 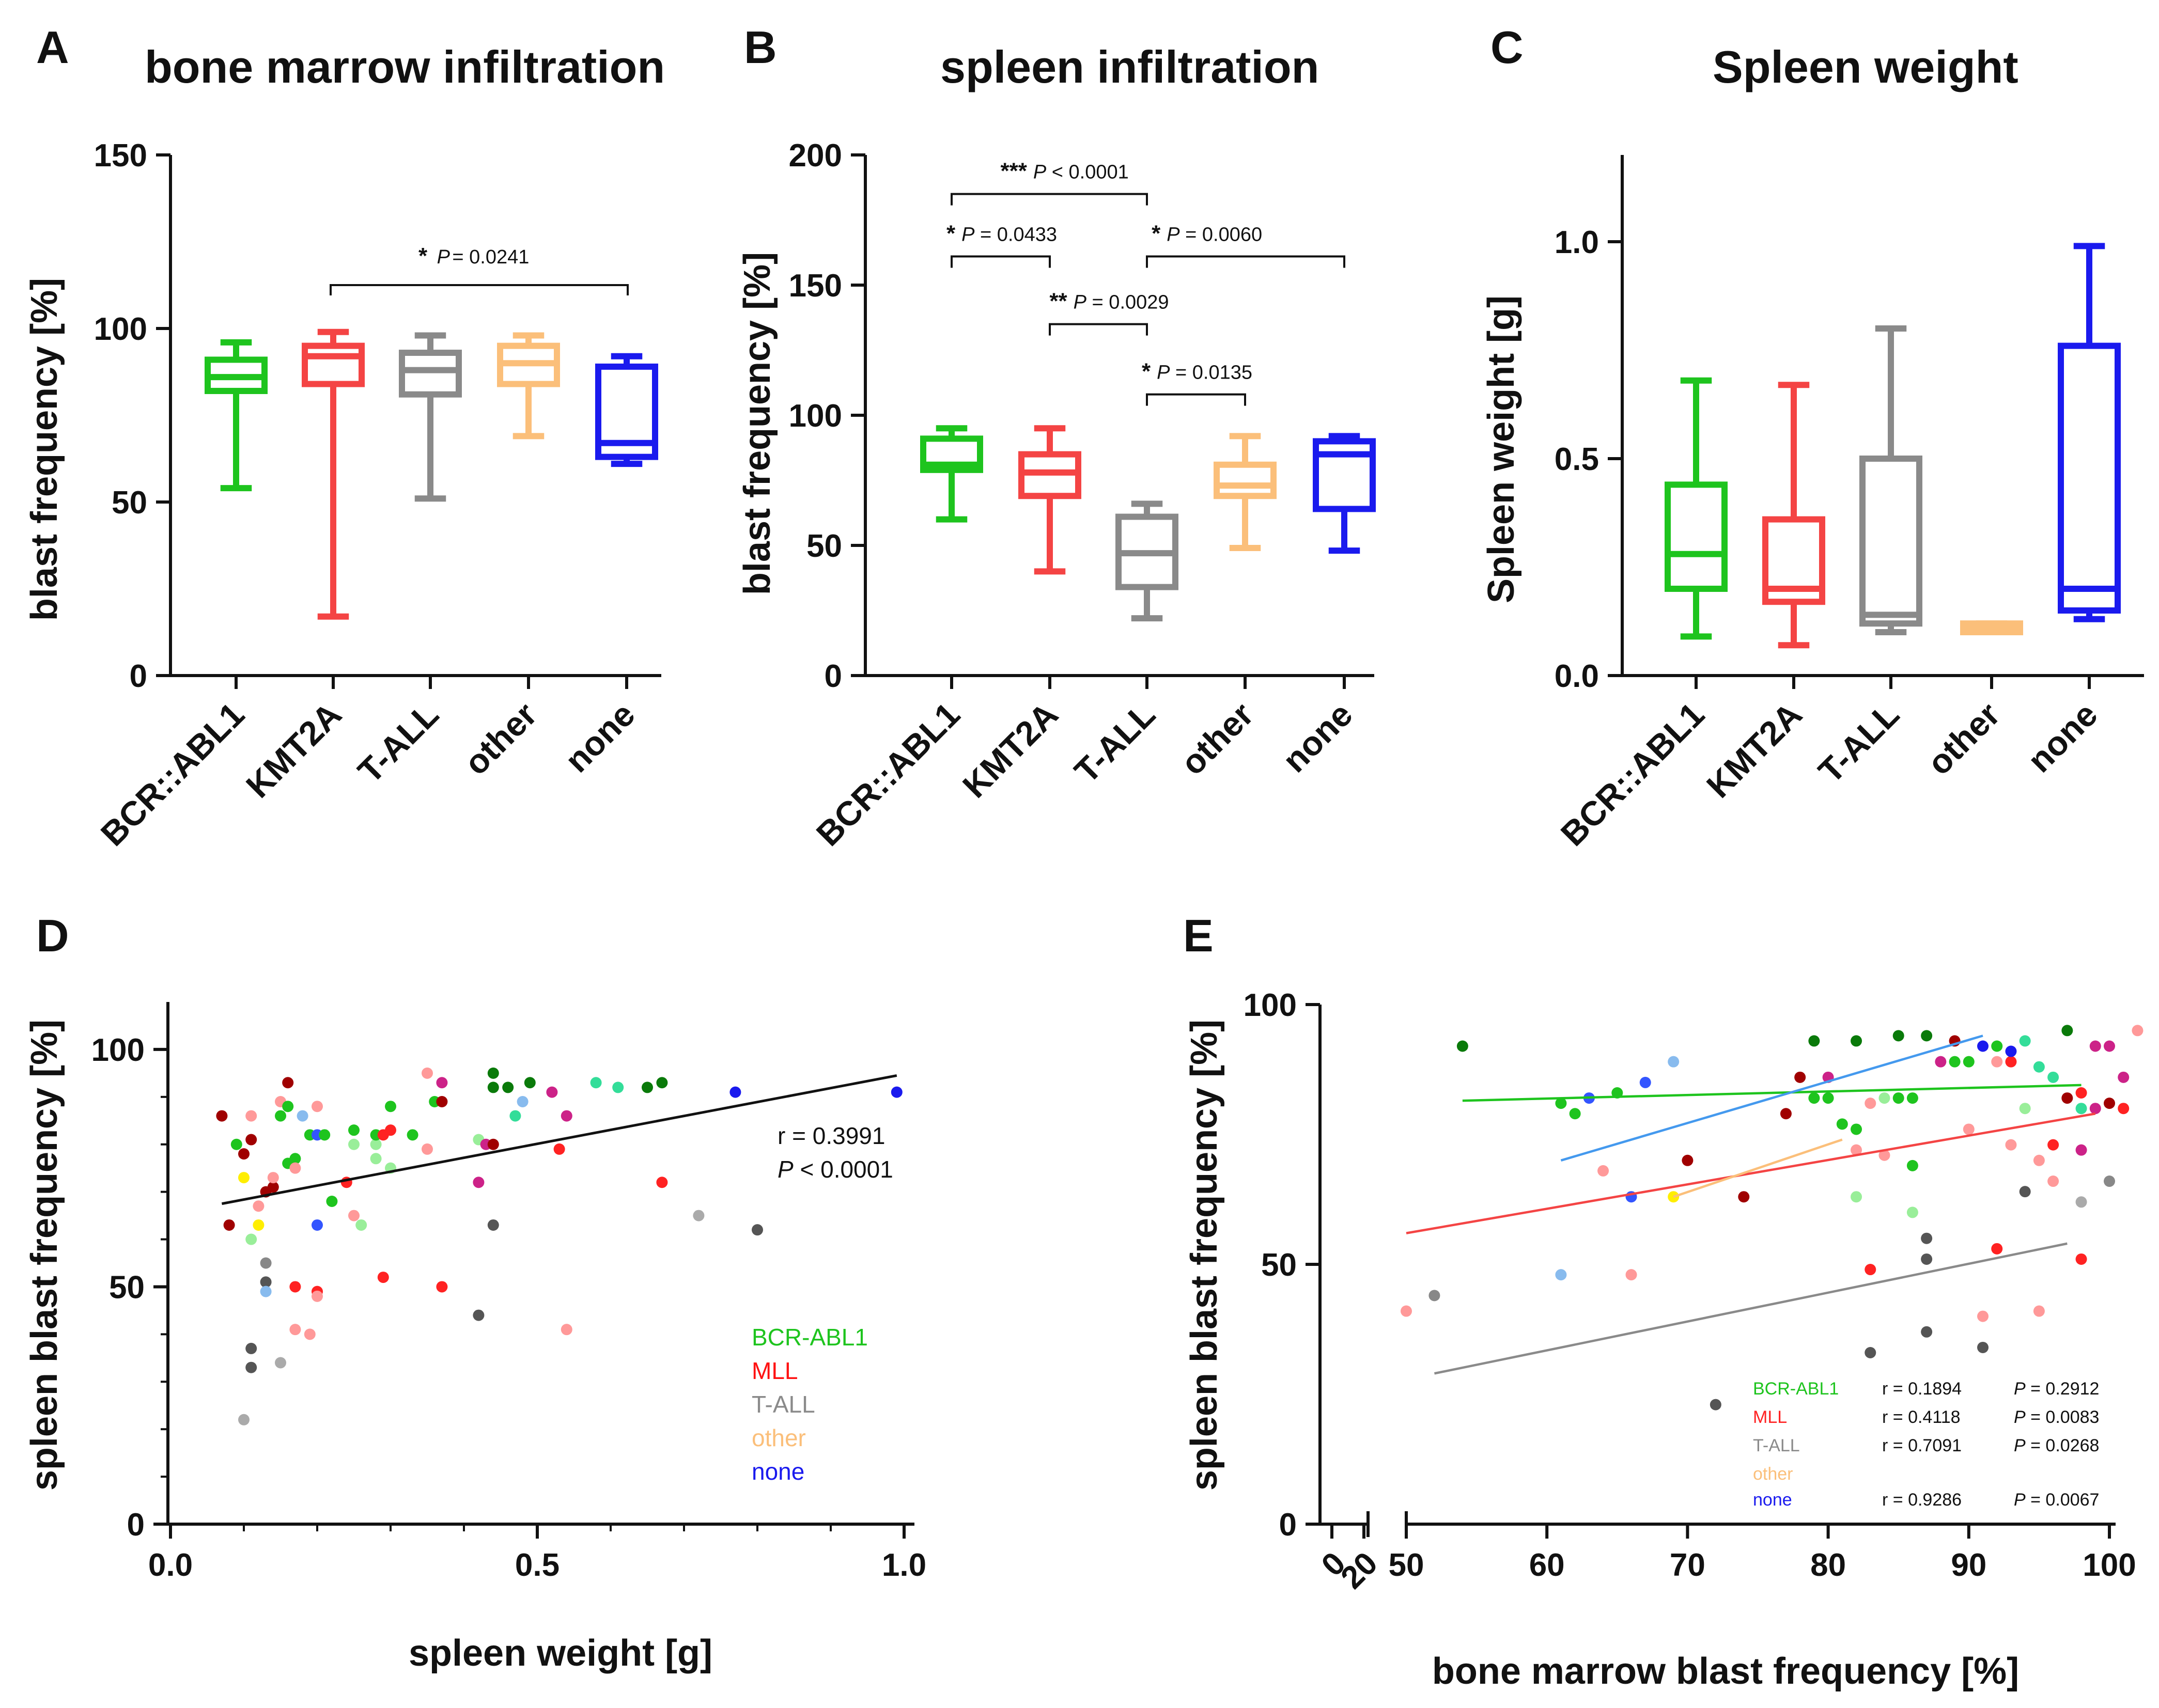 What do you see at coordinates (2020, 1389) in the screenshot?
I see `panel-e-legend-bcr-abl1-p-label: P` at bounding box center [2020, 1389].